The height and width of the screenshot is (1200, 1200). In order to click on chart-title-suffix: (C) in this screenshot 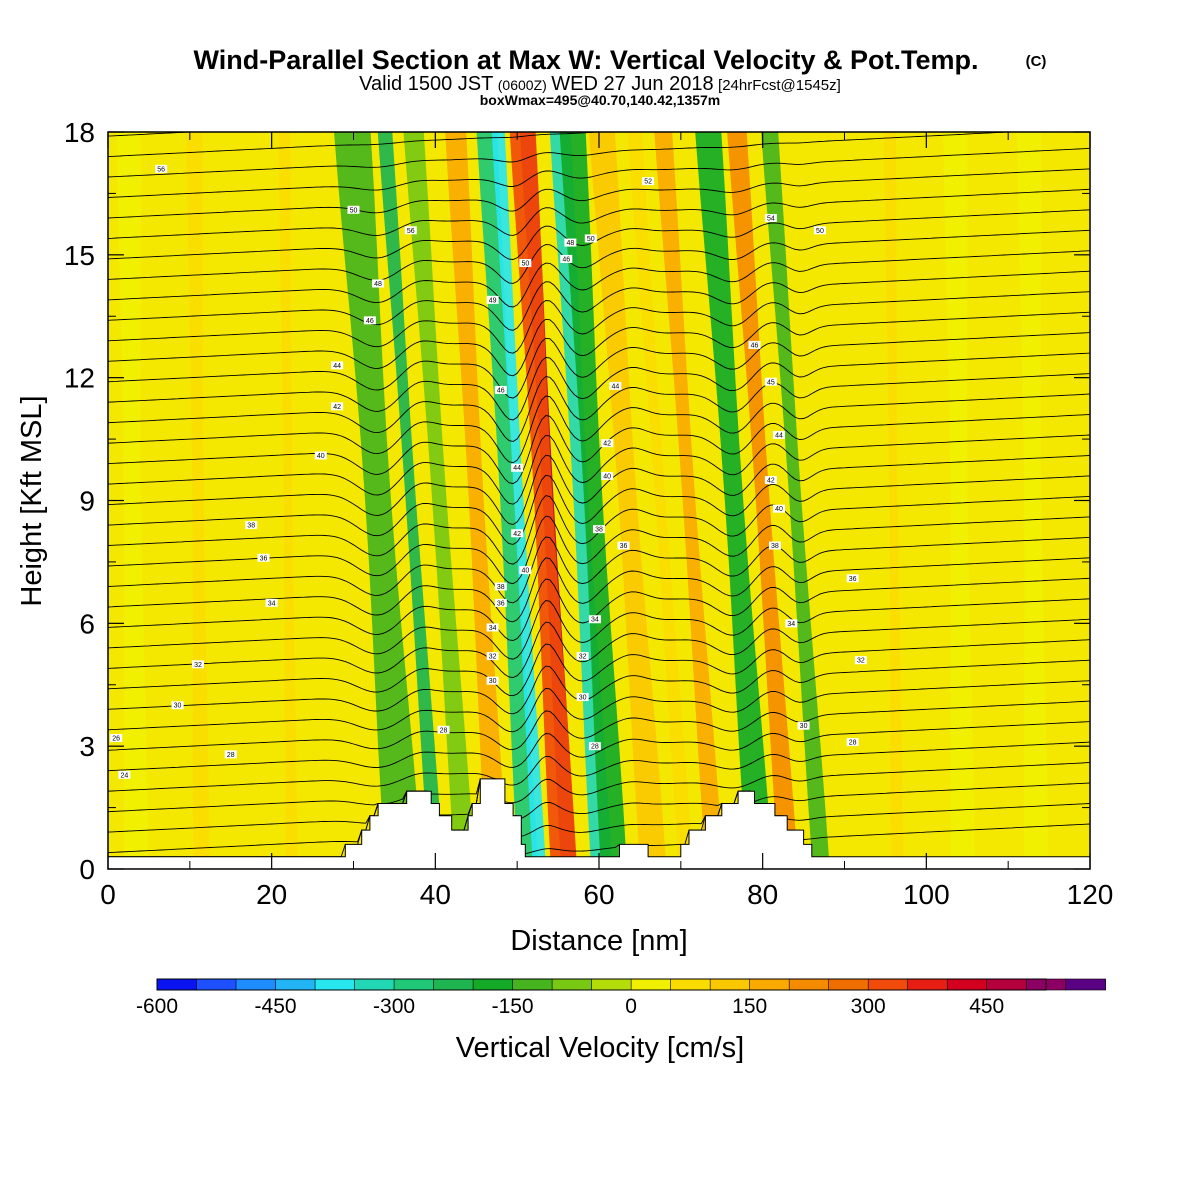, I will do `click(1036, 61)`.